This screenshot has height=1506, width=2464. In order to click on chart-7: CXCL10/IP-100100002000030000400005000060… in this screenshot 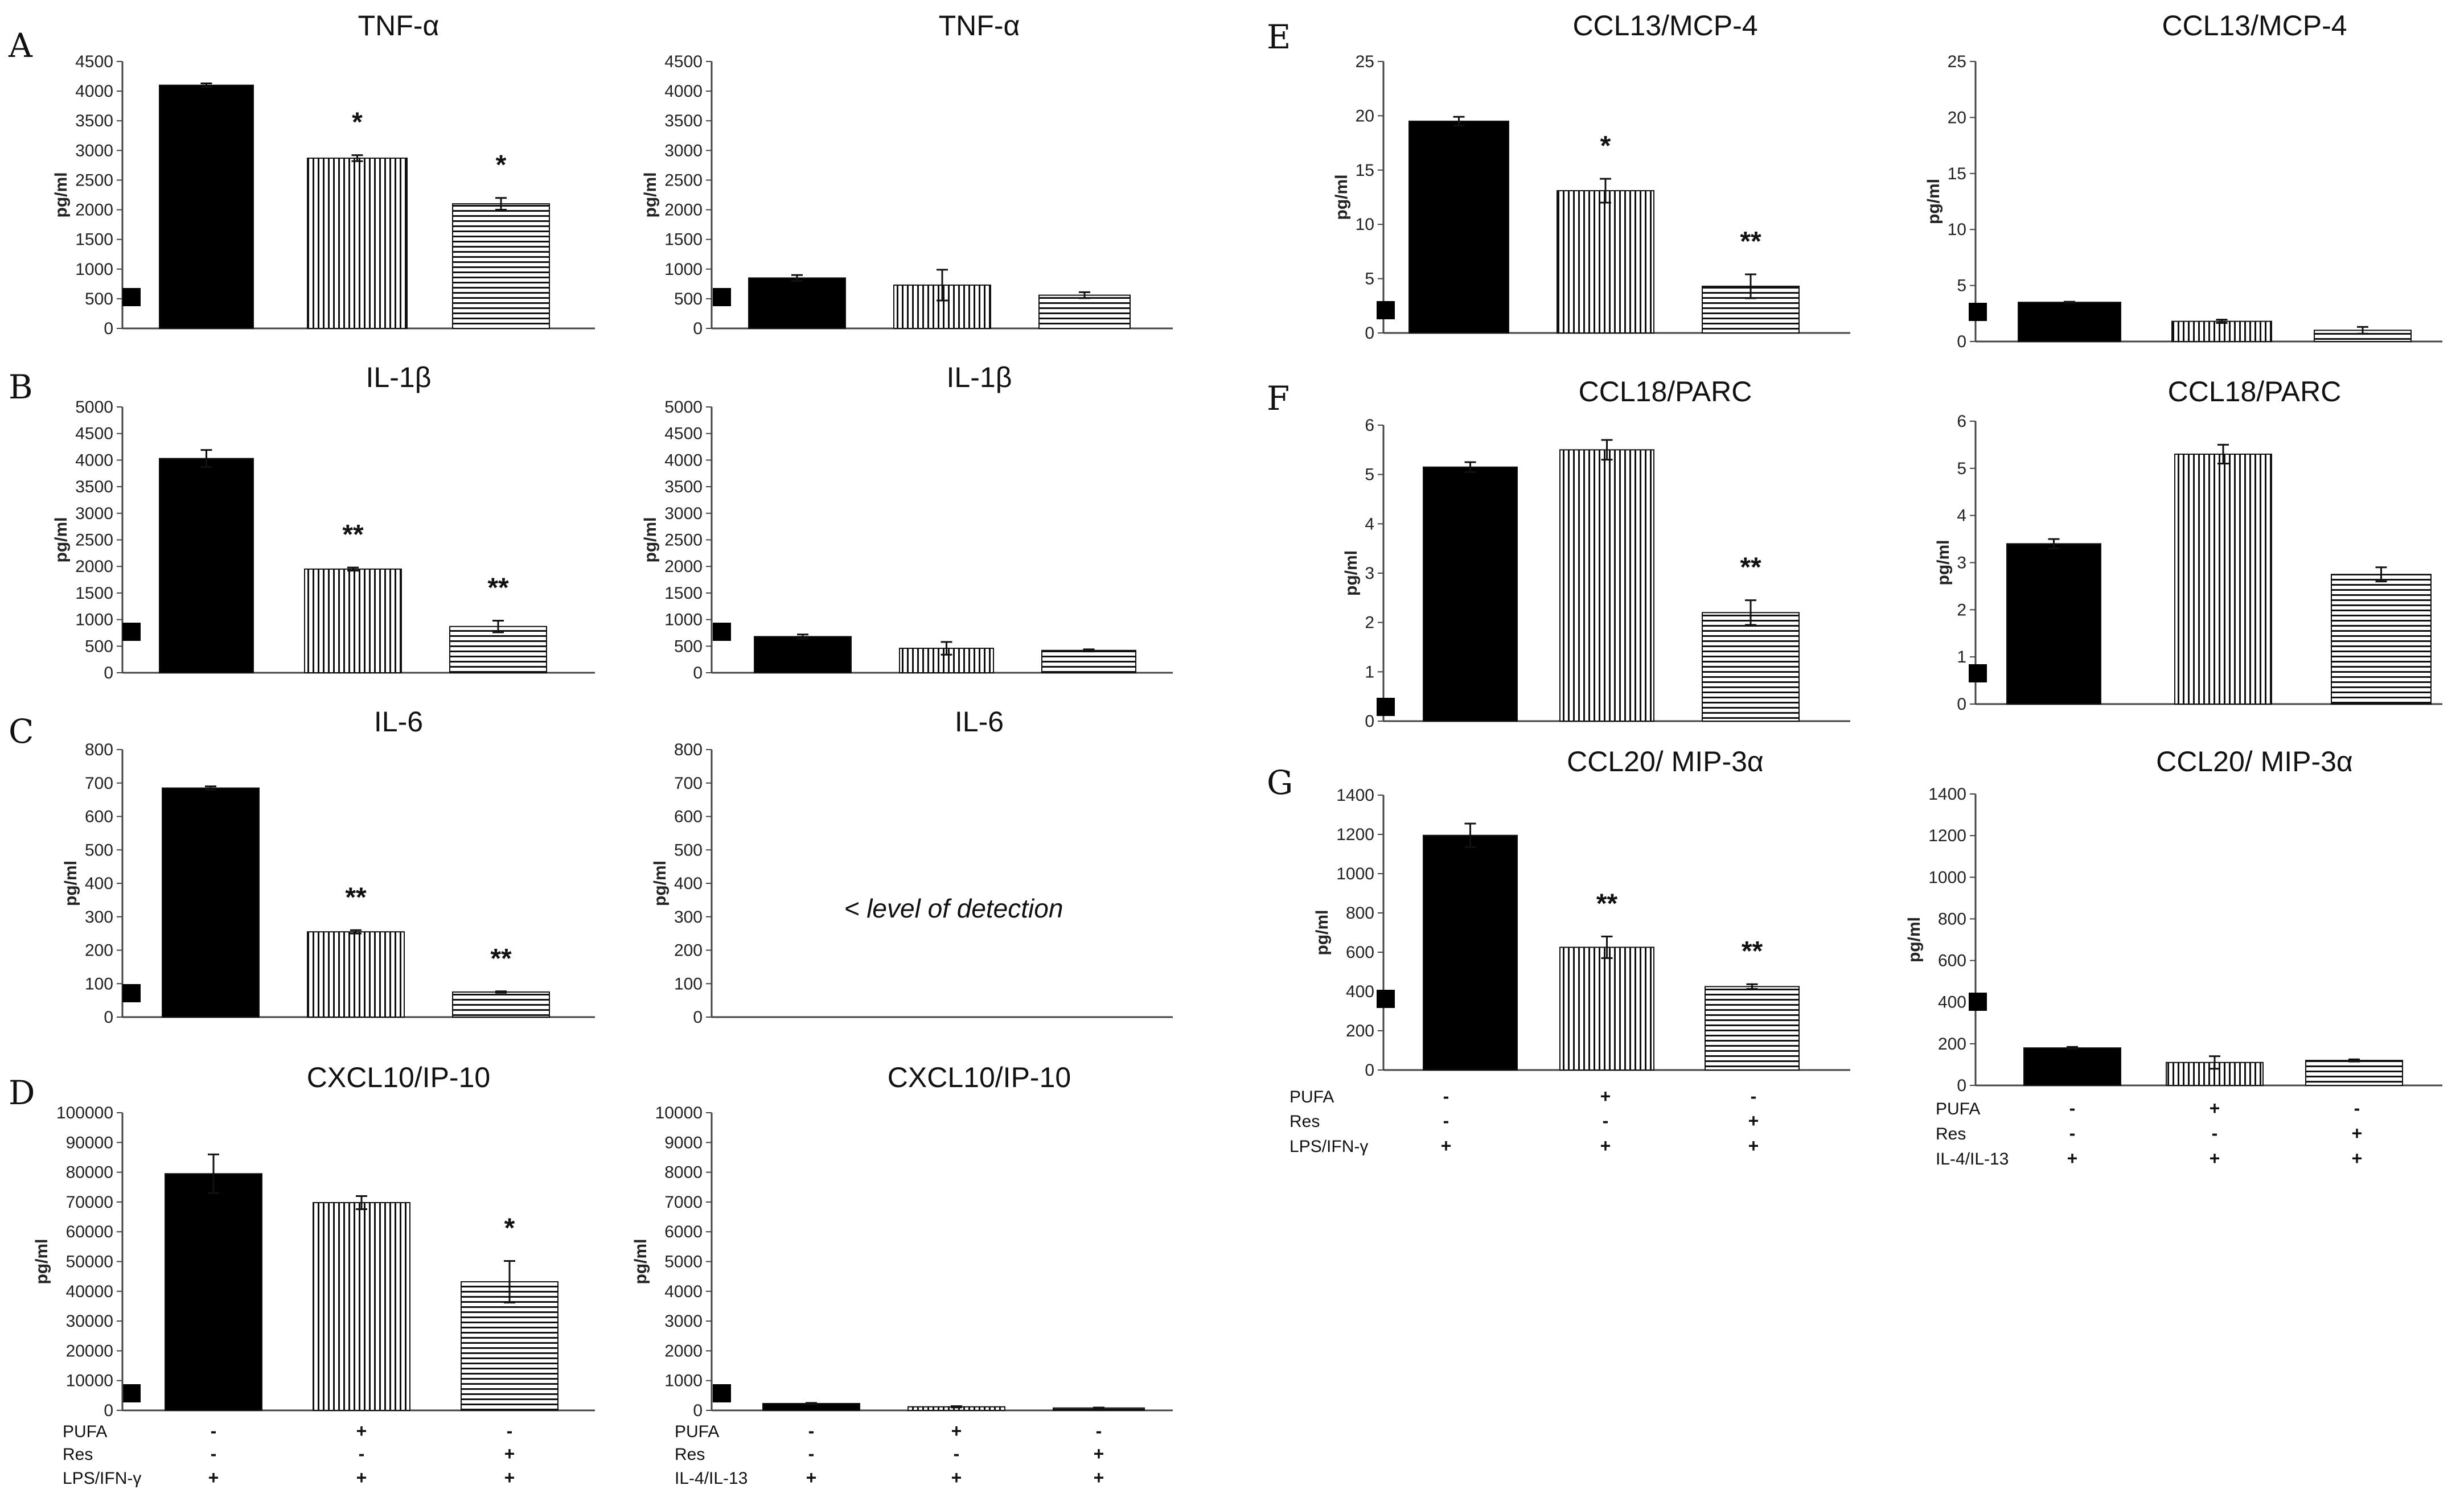, I will do `click(381, 1240)`.